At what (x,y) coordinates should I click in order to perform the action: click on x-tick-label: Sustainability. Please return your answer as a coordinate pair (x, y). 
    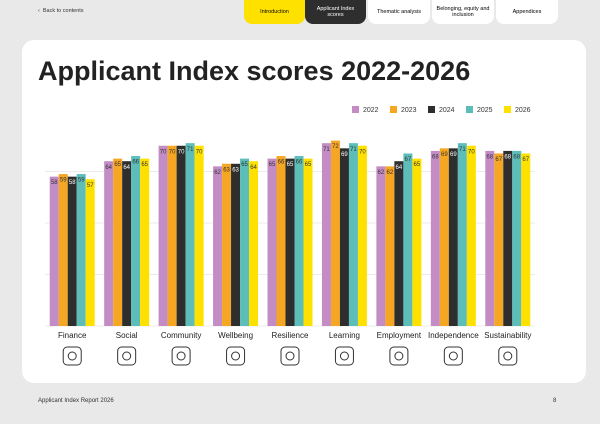
    Looking at the image, I should click on (507, 335).